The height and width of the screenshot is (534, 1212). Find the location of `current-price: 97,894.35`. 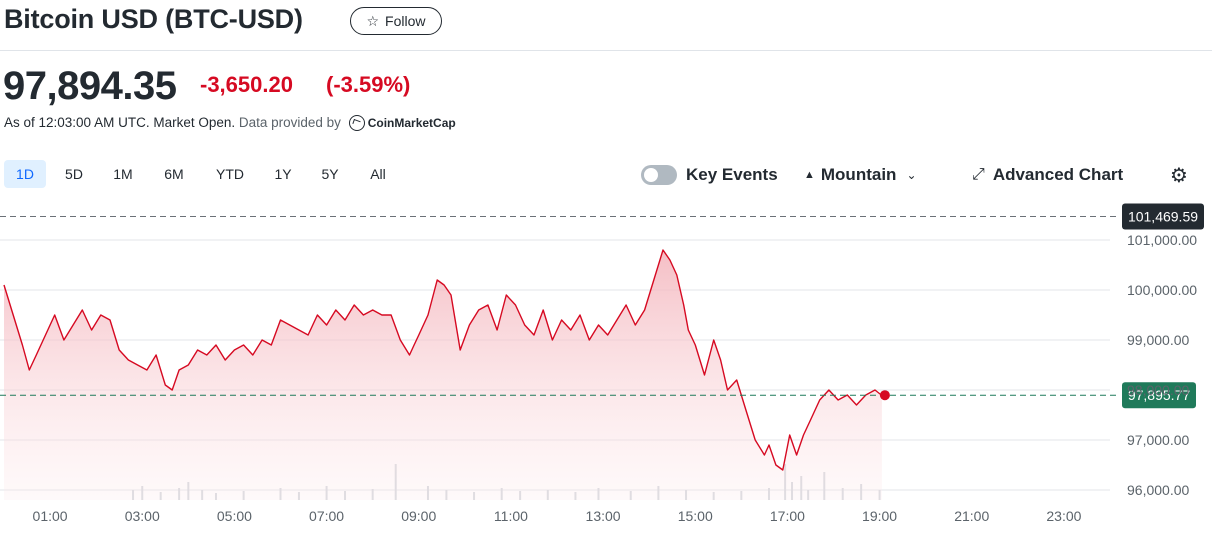

current-price: 97,894.35 is located at coordinates (90, 86).